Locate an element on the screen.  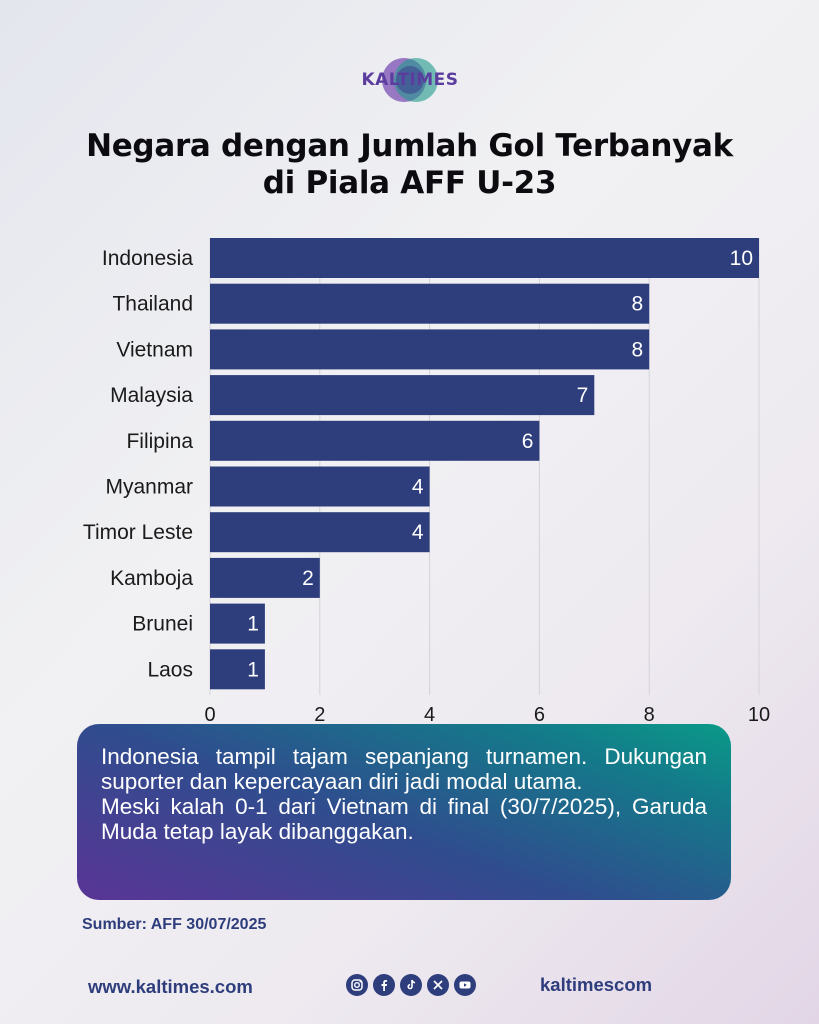
chart-title-line1: Negara dengan Jumlah Gol Terbanyak is located at coordinates (409, 146).